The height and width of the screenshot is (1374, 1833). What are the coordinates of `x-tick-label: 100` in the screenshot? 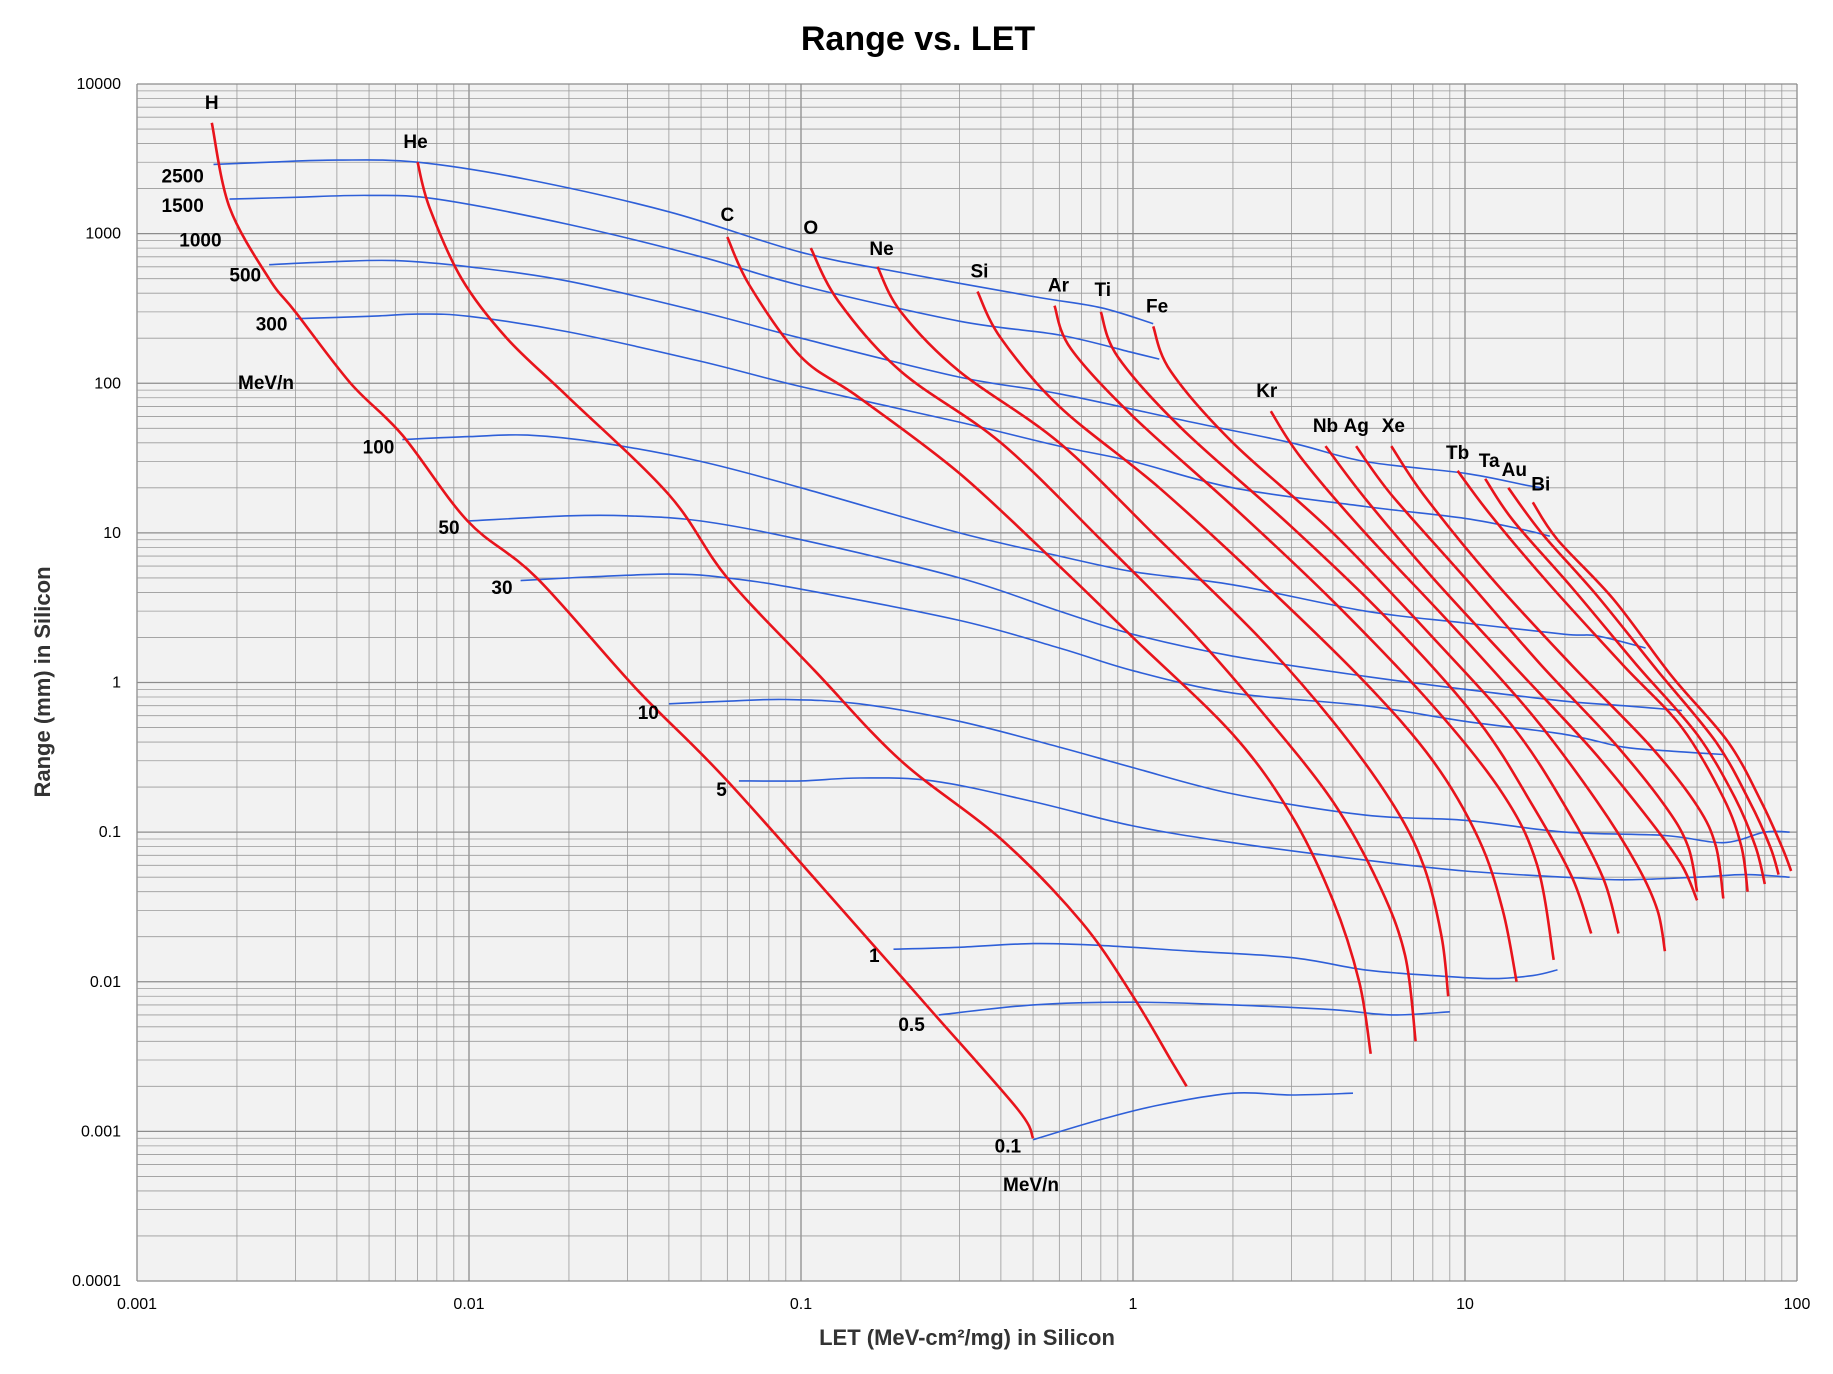 It's located at (1797, 1304).